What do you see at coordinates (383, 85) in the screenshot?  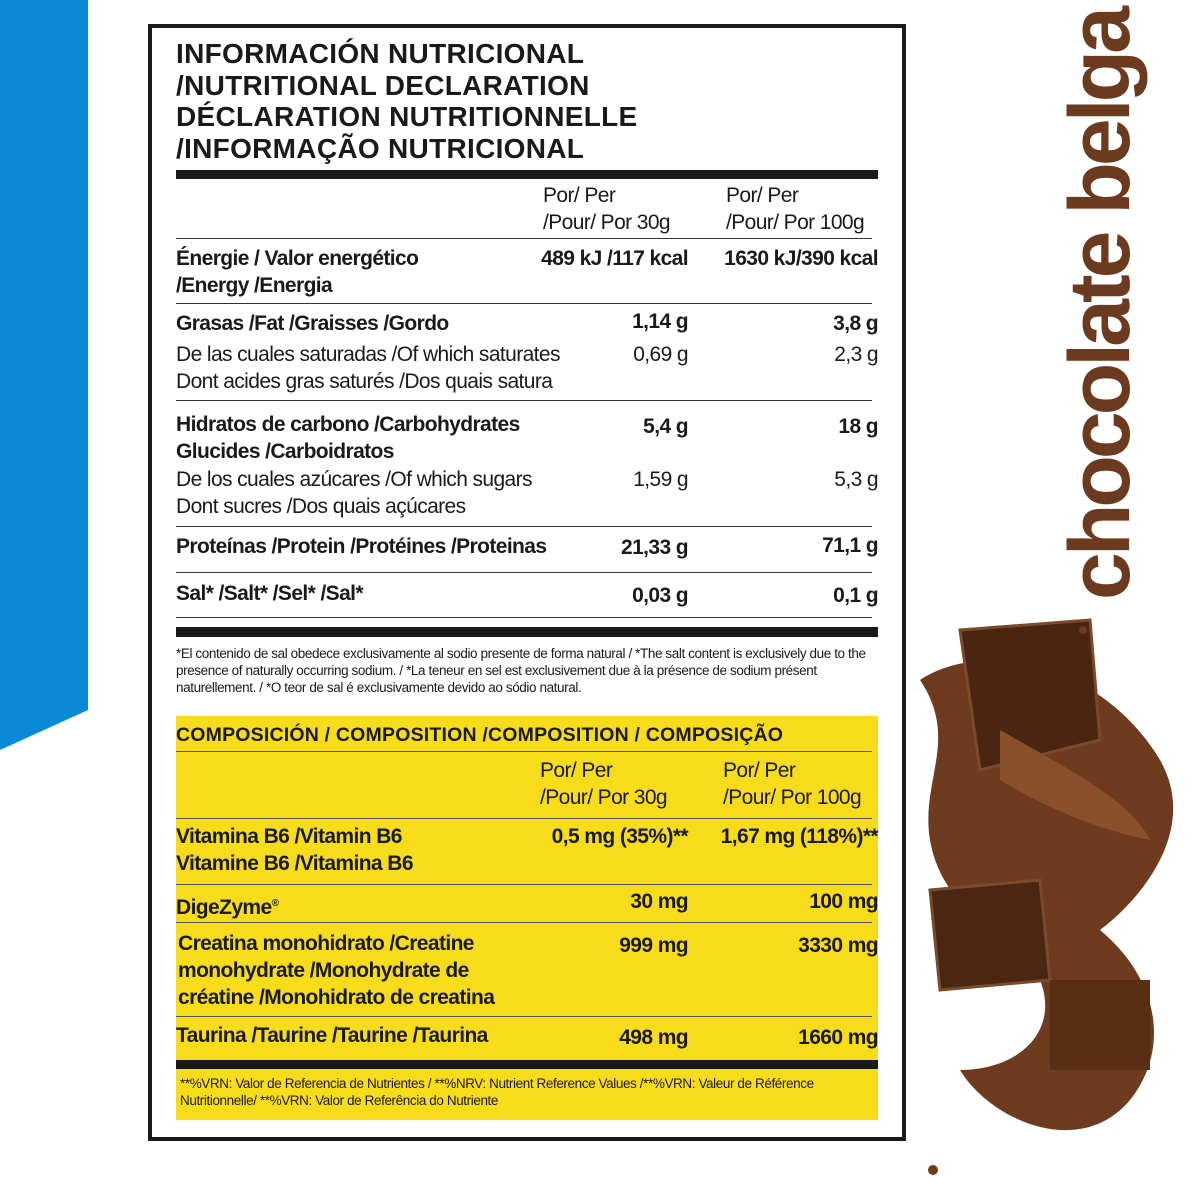 I see `title-line: /NUTRITIONAL DECLARATION` at bounding box center [383, 85].